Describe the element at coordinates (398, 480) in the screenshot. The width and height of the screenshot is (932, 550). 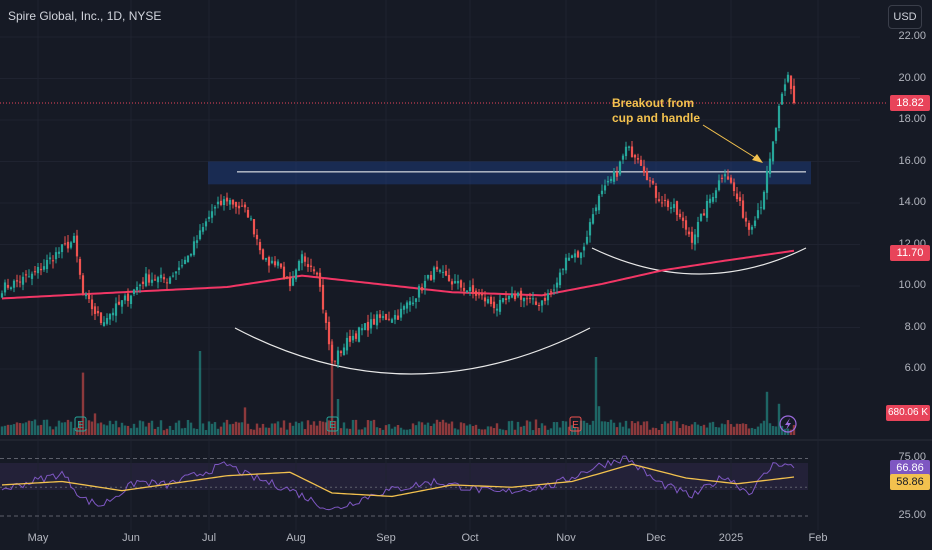
I see `rsi-ma-line` at that location.